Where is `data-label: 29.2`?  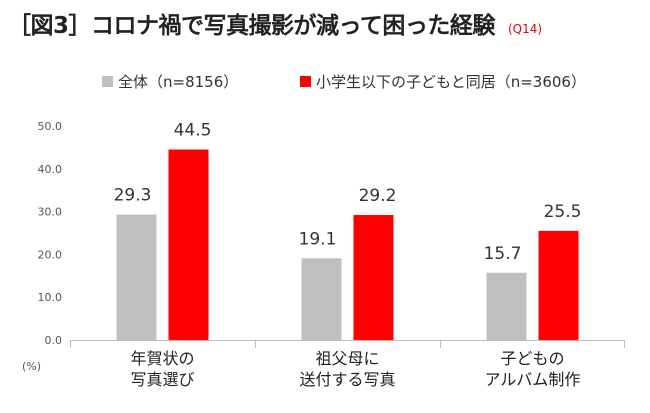
data-label: 29.2 is located at coordinates (378, 196).